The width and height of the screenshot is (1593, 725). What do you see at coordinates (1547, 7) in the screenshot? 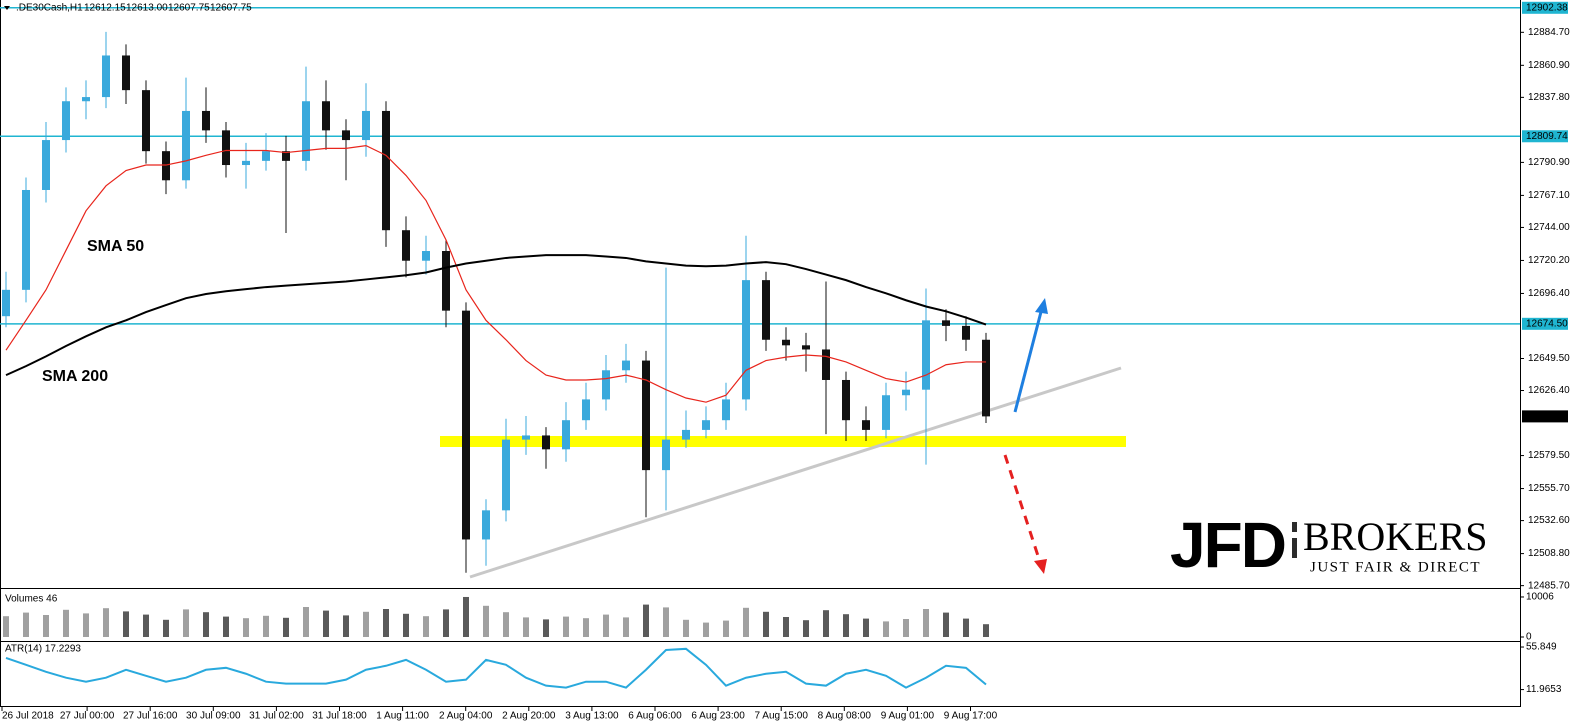
I see `level-label: 12902.38` at bounding box center [1547, 7].